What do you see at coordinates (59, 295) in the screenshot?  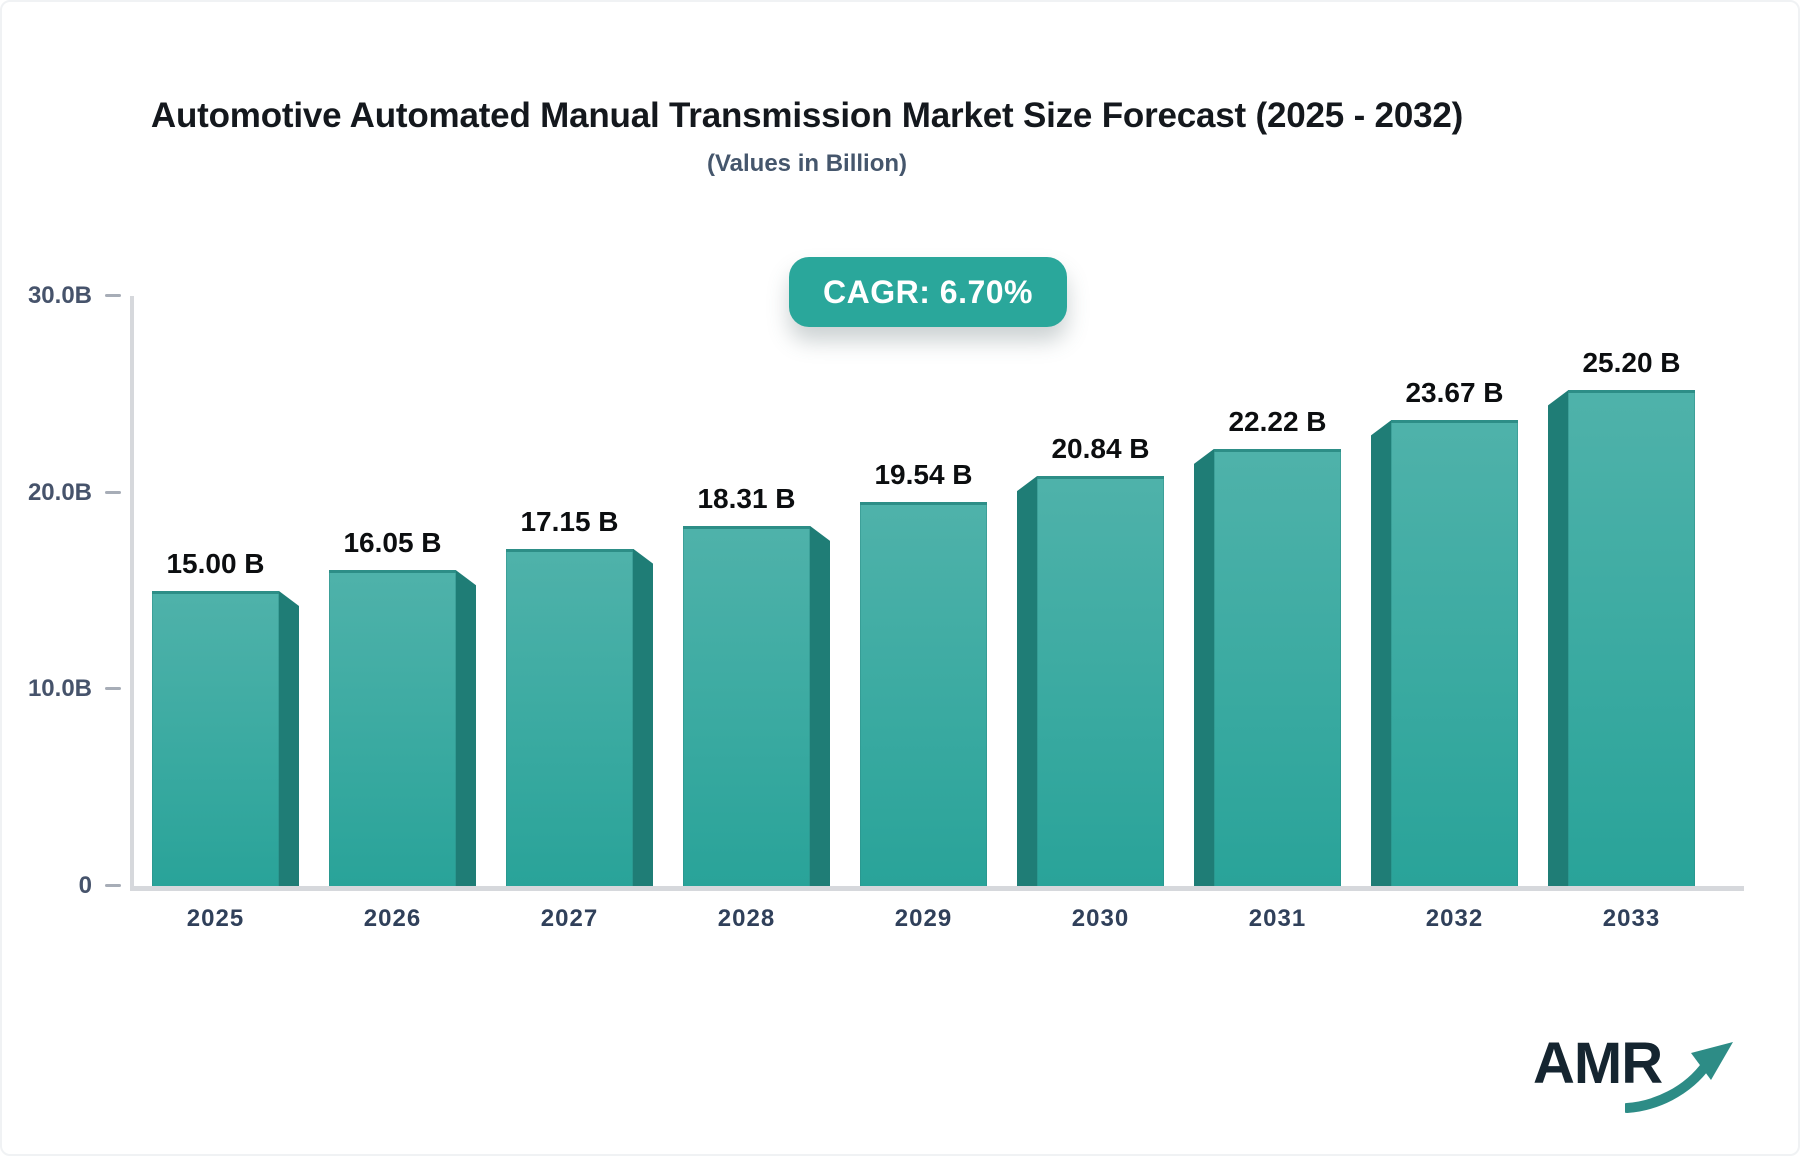 I see `y-tick-label: 30.0B` at bounding box center [59, 295].